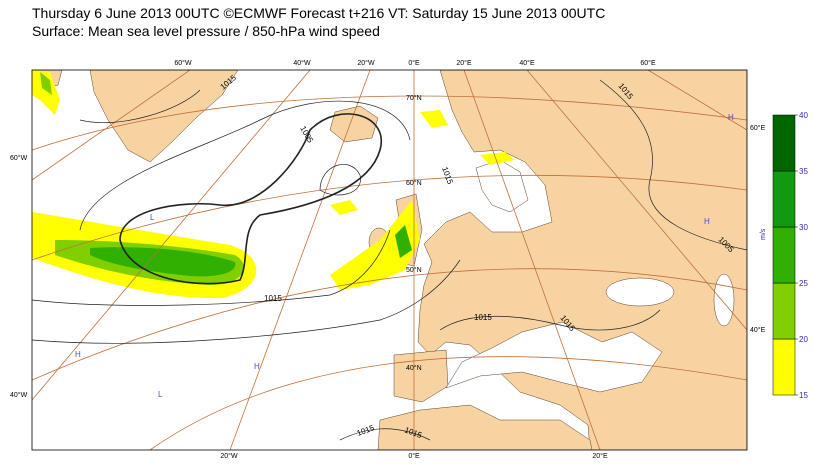 This screenshot has height=465, width=813. What do you see at coordinates (414, 368) in the screenshot?
I see `lat-label: 40°N` at bounding box center [414, 368].